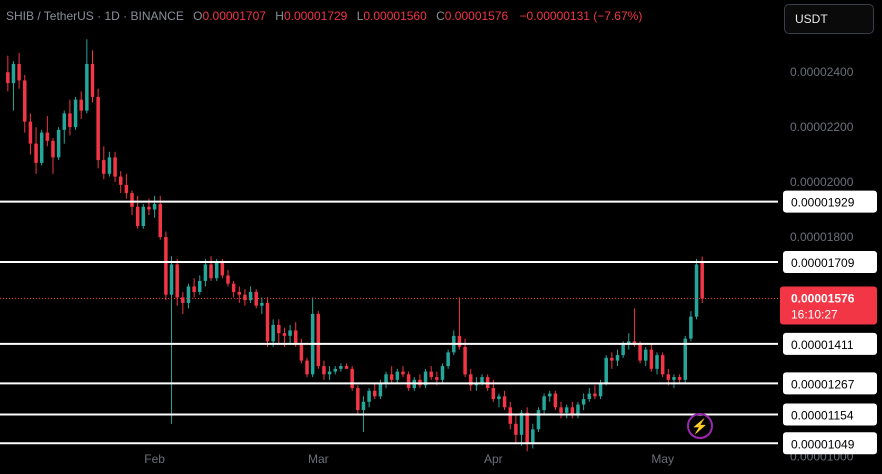 Image resolution: width=882 pixels, height=474 pixels. What do you see at coordinates (279, 16) in the screenshot?
I see `high-label: H` at bounding box center [279, 16].